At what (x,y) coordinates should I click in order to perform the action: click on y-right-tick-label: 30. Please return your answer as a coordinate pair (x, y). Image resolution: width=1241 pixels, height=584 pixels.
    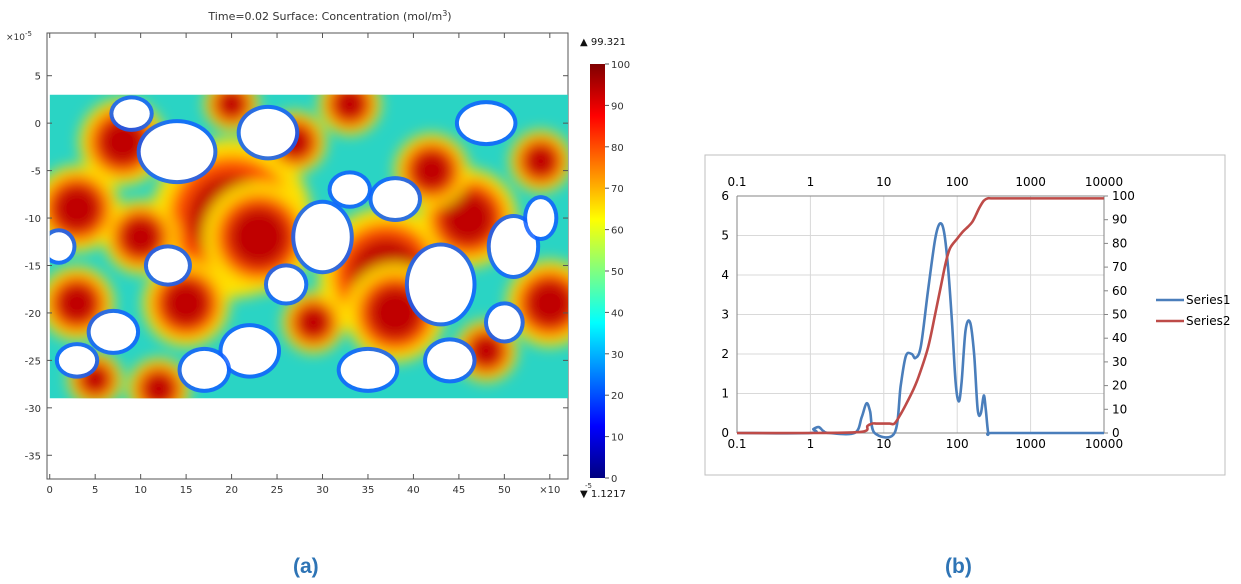
    Looking at the image, I should click on (1119, 362).